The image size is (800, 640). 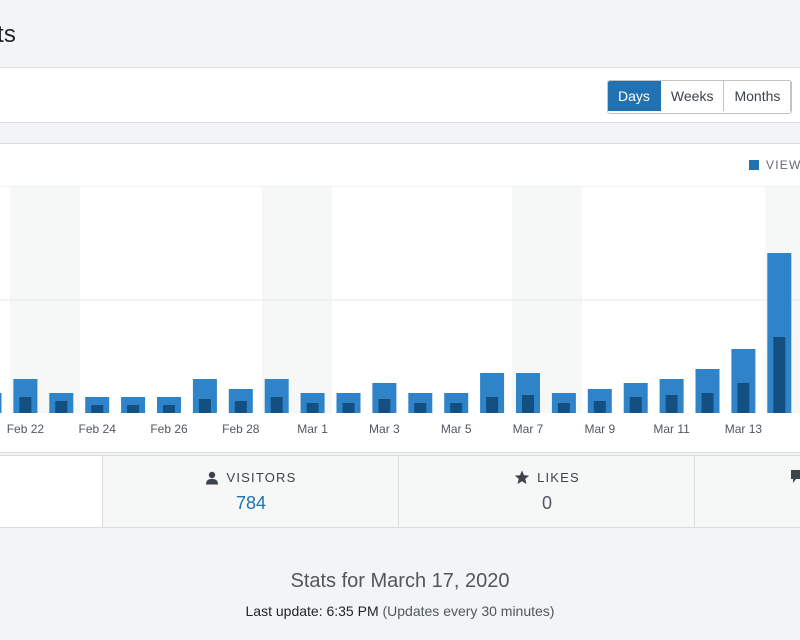 What do you see at coordinates (241, 429) in the screenshot?
I see `x-tick-label: Feb 28` at bounding box center [241, 429].